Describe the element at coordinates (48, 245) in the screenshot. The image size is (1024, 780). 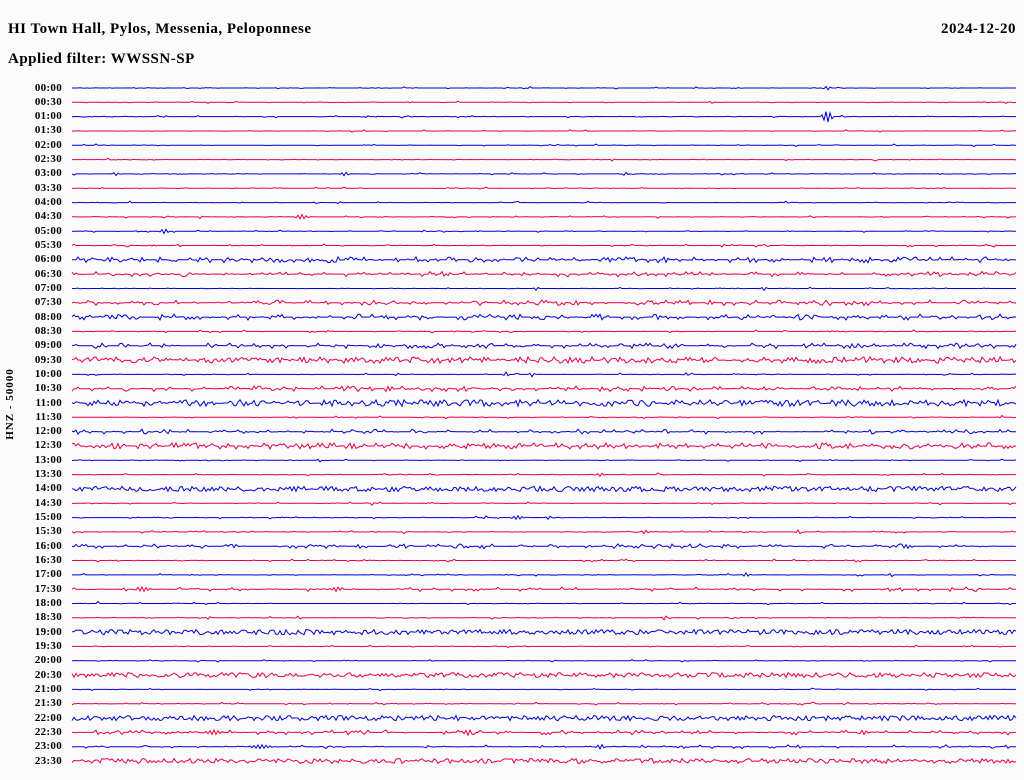
I see `time-label: 05:30` at that location.